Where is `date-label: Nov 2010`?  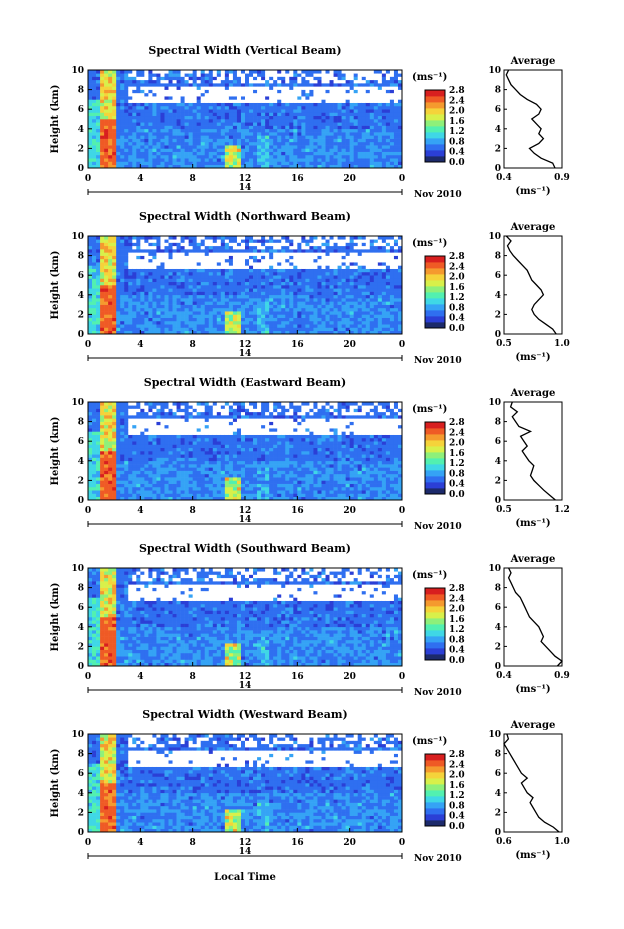 date-label: Nov 2010 is located at coordinates (438, 361).